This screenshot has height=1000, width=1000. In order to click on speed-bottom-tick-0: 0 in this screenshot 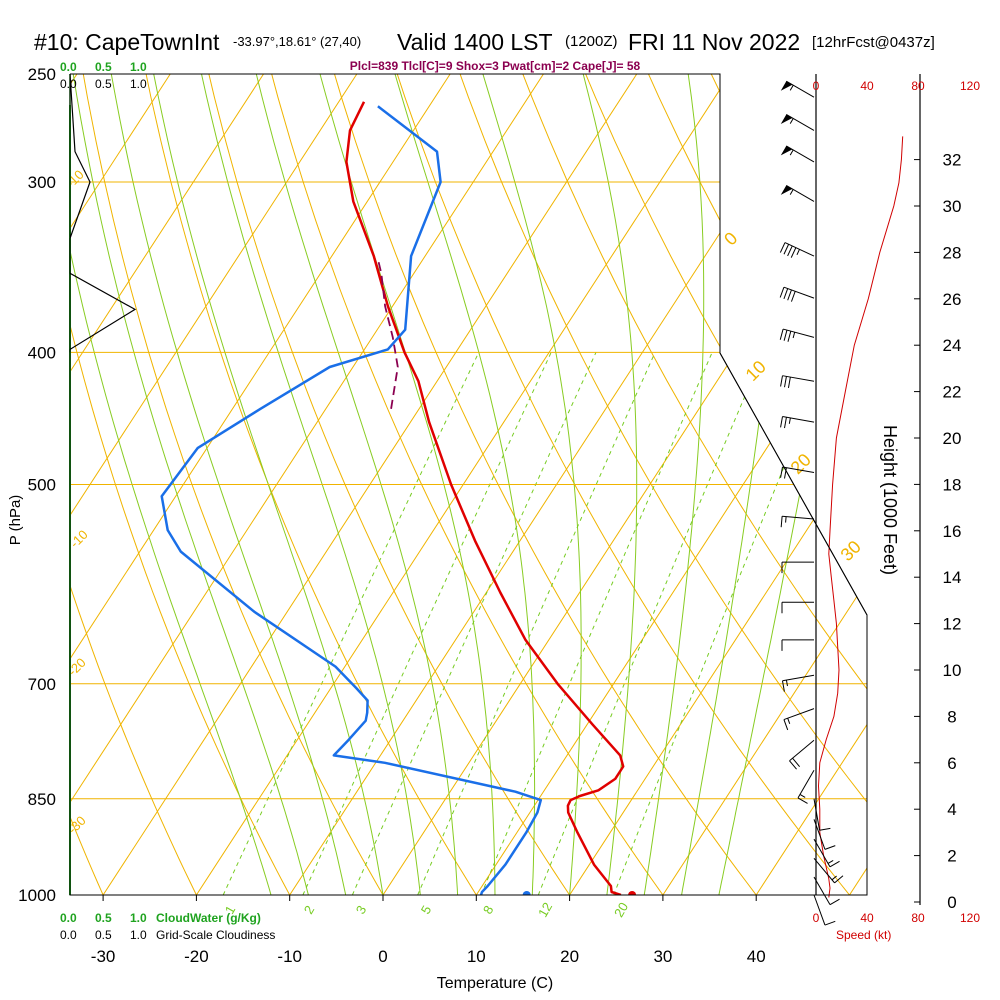, I will do `click(816, 918)`.